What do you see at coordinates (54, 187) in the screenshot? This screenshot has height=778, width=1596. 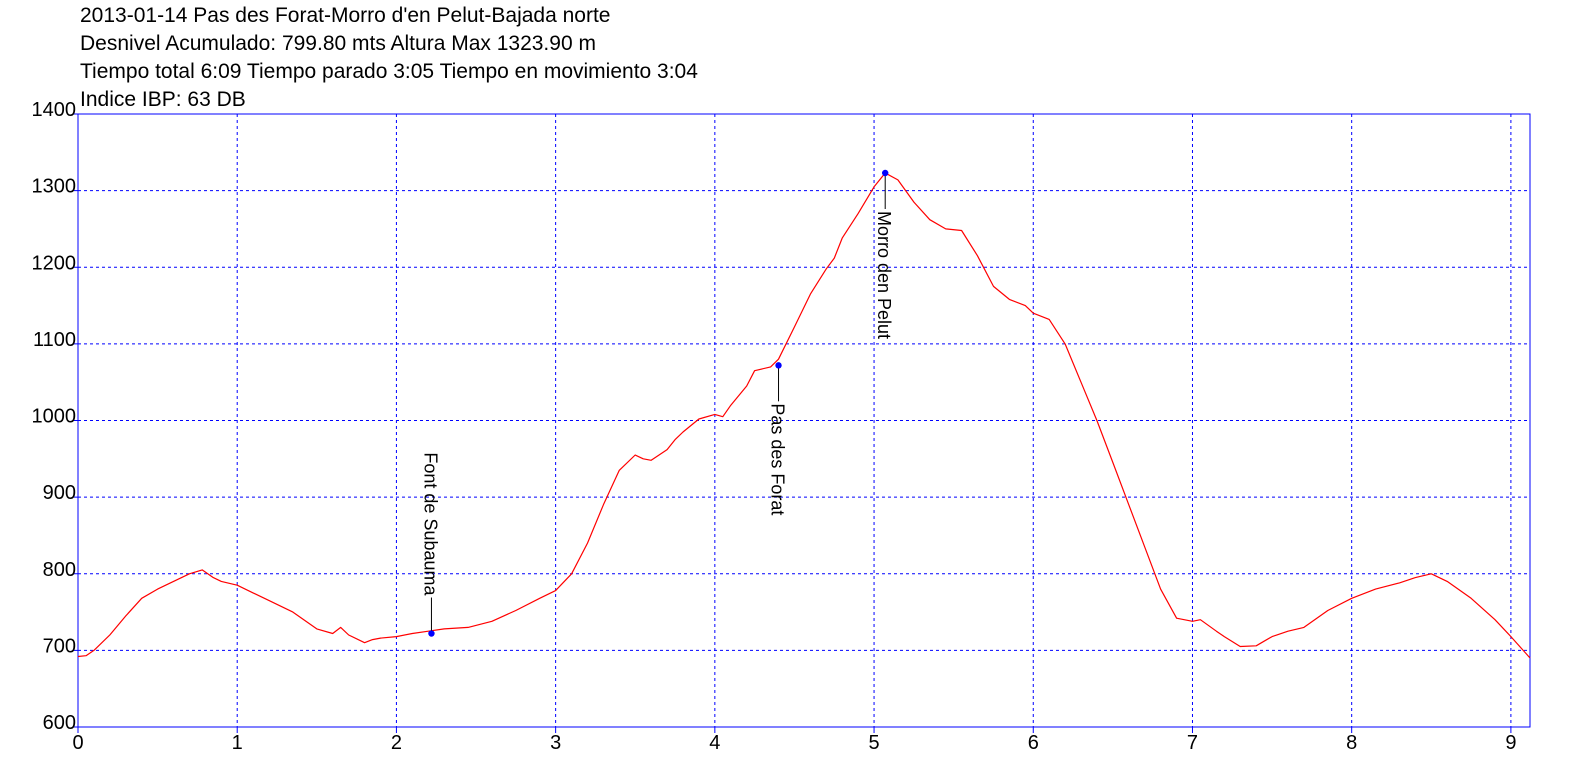 I see `y-tick-label: 1300` at bounding box center [54, 187].